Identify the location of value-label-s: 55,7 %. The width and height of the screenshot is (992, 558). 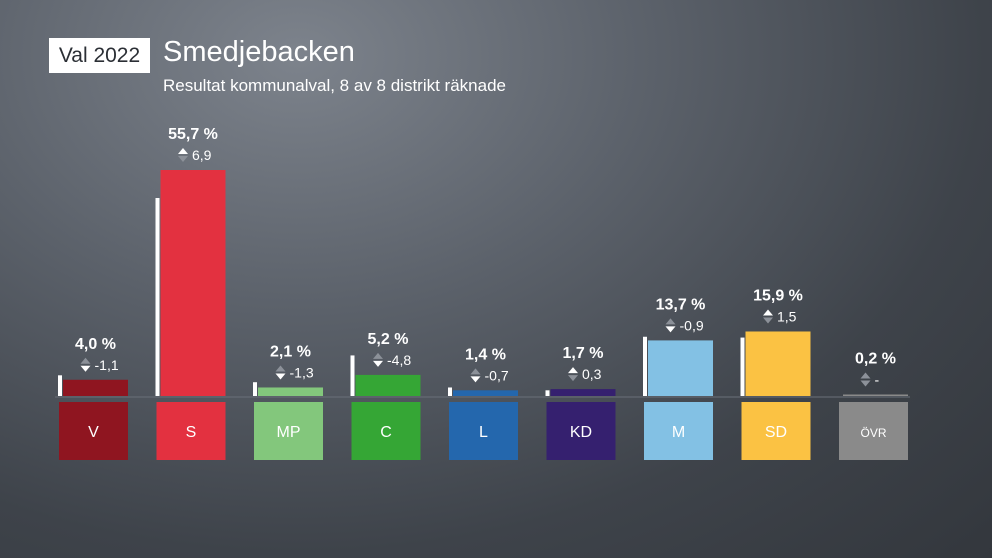
(193, 134).